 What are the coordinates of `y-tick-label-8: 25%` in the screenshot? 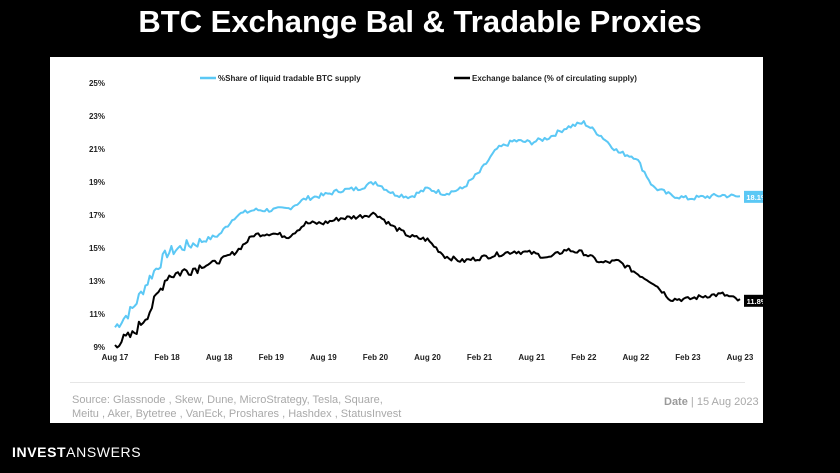 It's located at (97, 83).